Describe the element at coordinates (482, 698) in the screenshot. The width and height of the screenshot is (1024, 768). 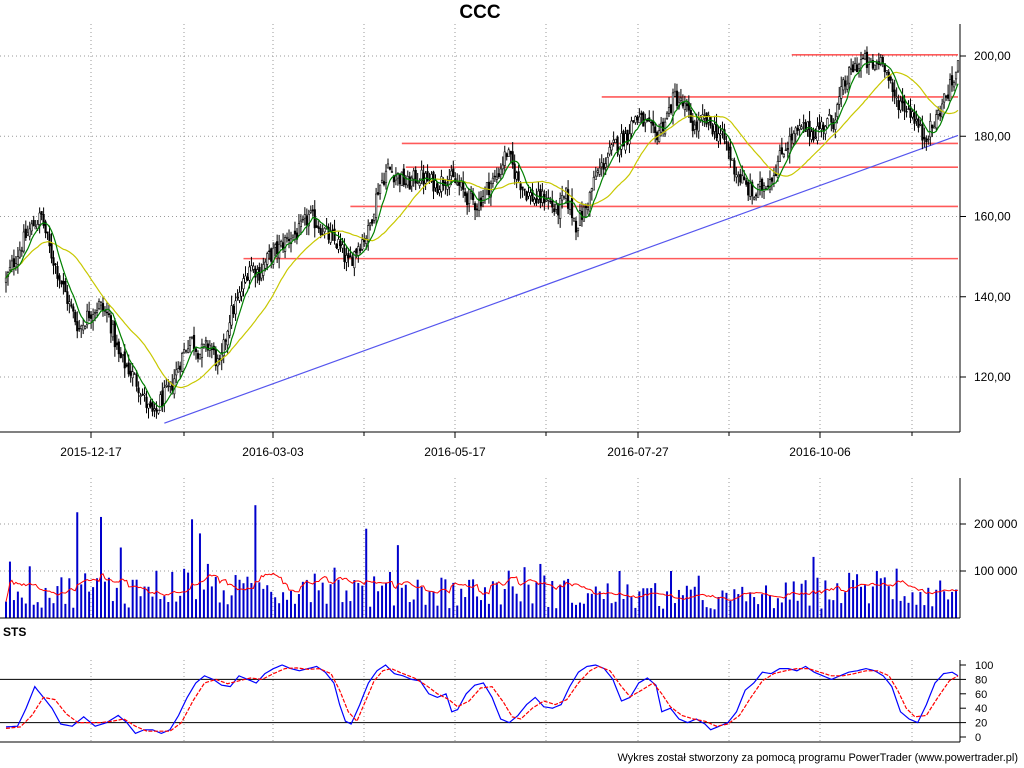
I see `sts-d-line` at that location.